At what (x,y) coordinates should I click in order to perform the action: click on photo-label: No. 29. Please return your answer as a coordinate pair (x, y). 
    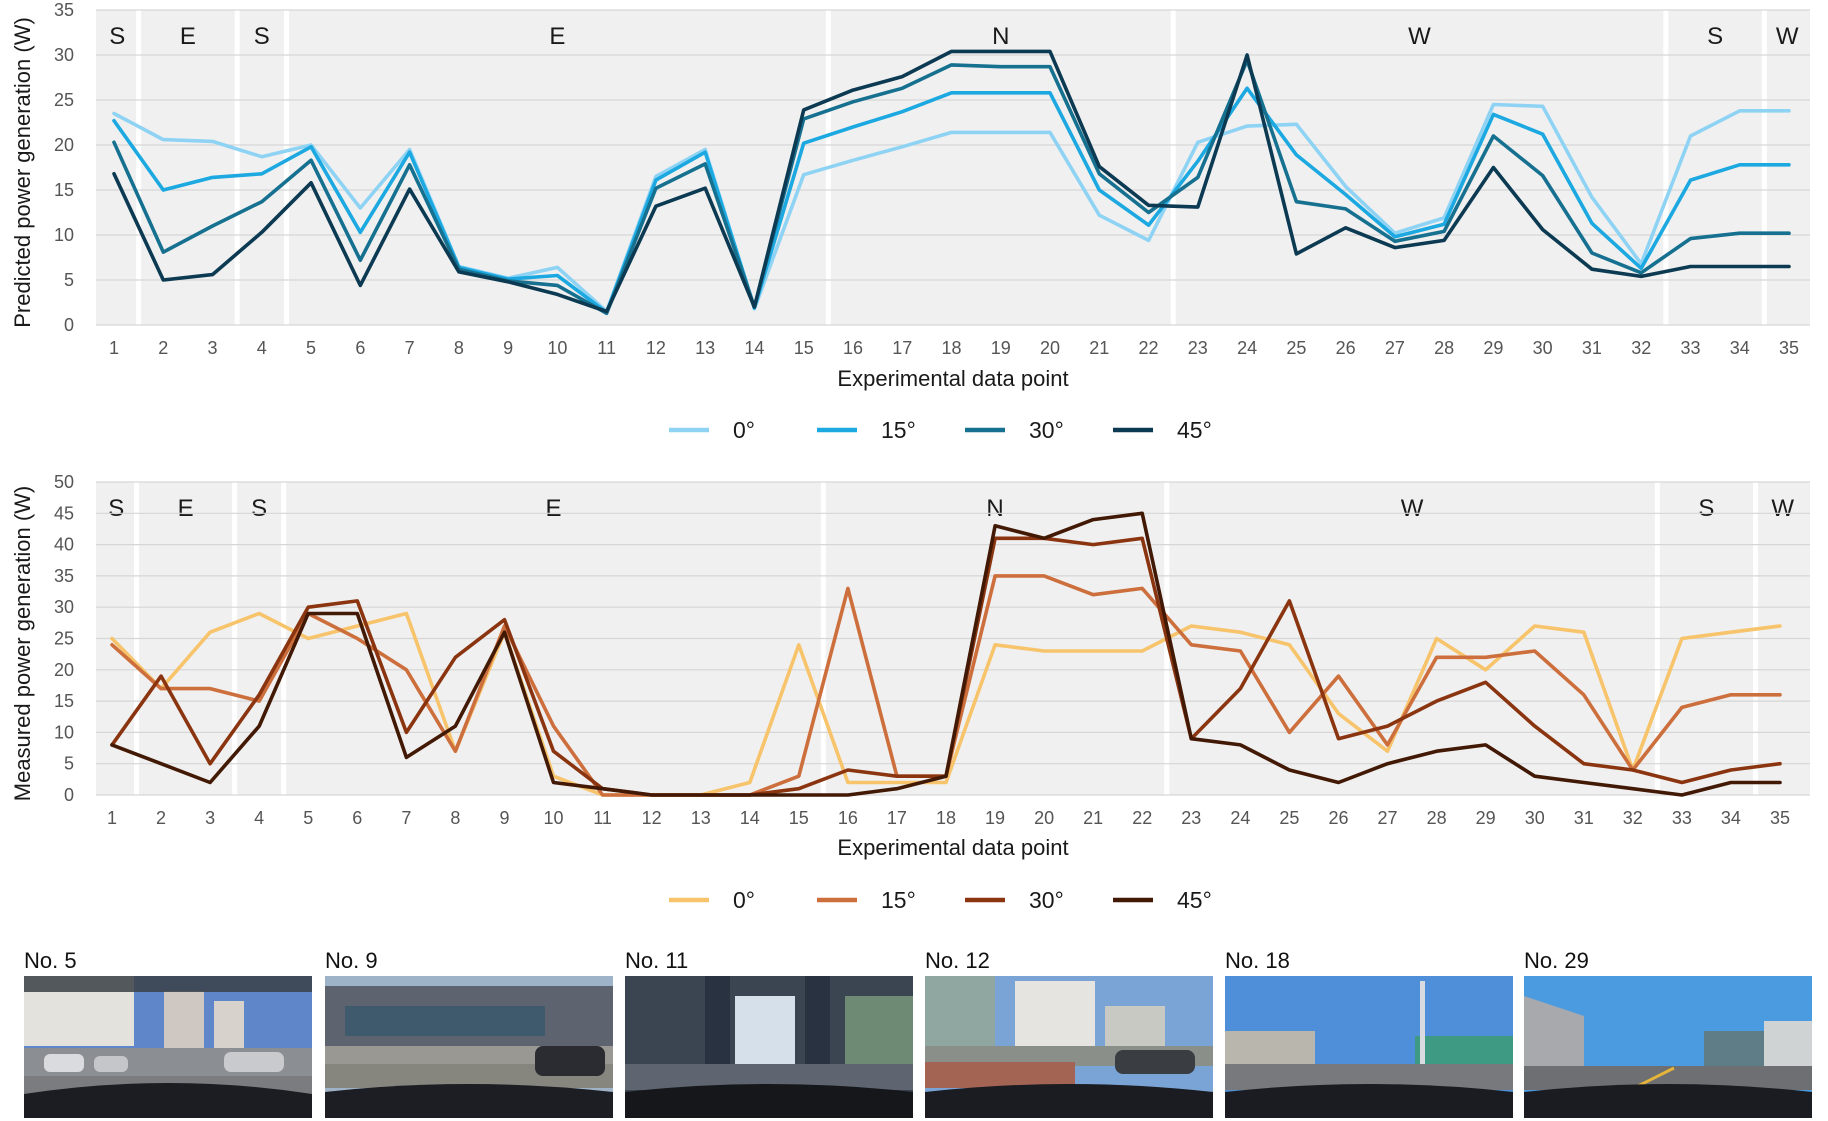
    Looking at the image, I should click on (1556, 960).